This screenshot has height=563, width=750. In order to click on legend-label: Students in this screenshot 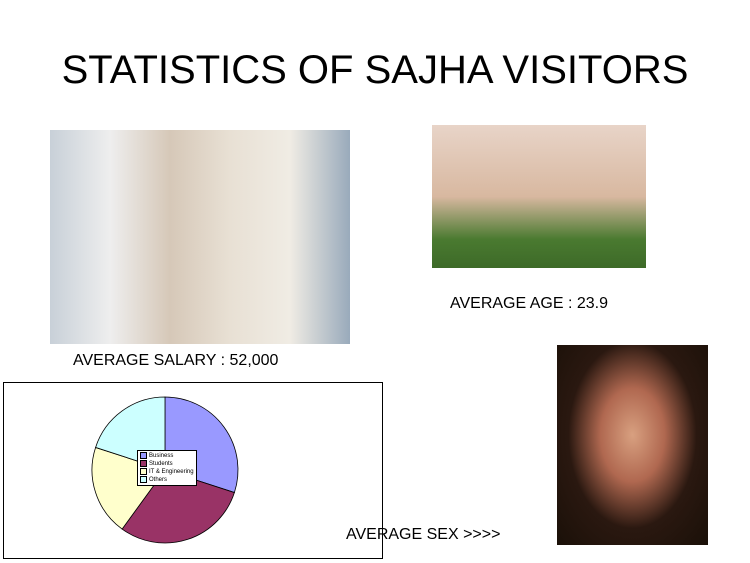, I will do `click(161, 464)`.